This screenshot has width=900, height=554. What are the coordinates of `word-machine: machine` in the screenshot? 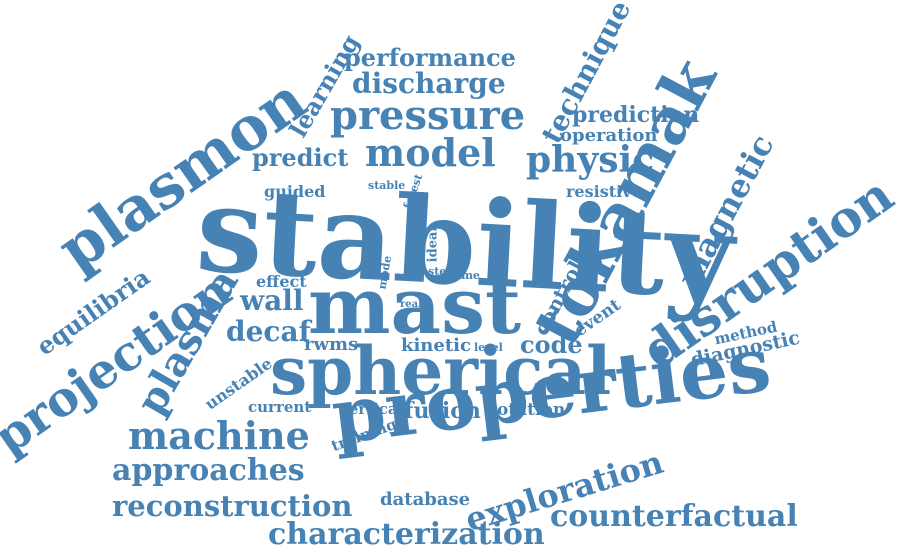 It's located at (219, 435).